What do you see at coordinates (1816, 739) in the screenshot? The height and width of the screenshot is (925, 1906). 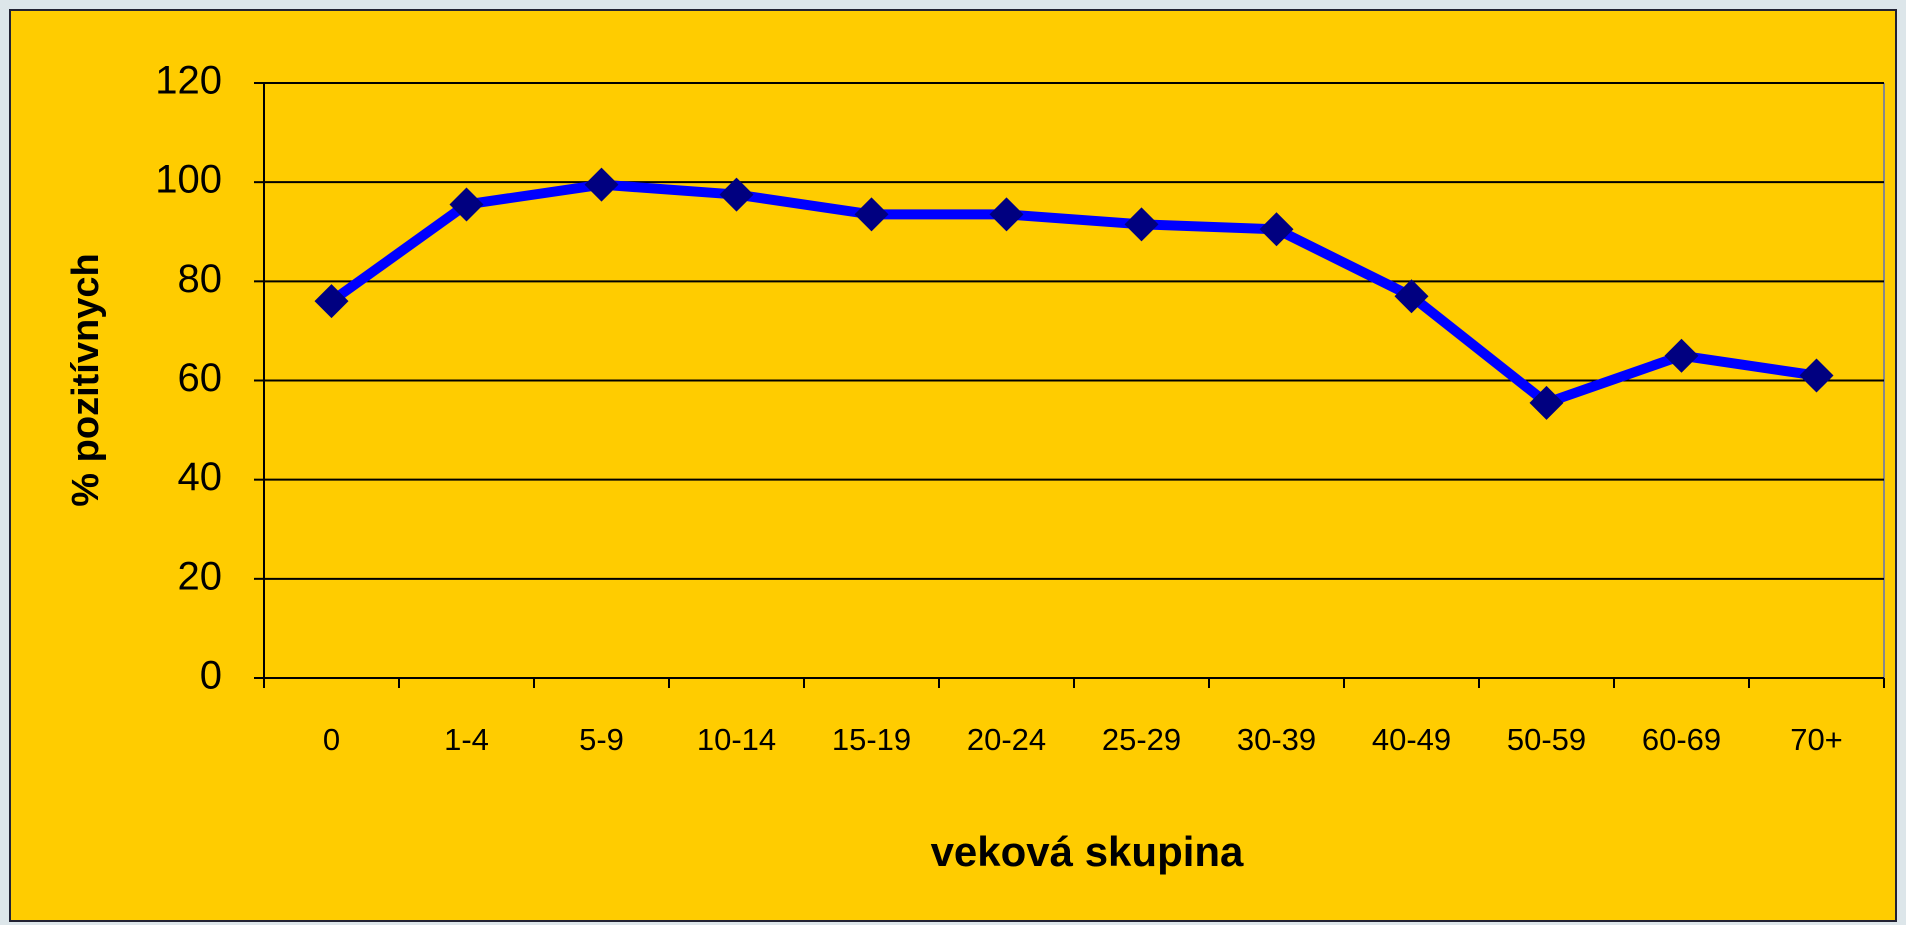 I see `x-tick-label: 70+` at bounding box center [1816, 739].